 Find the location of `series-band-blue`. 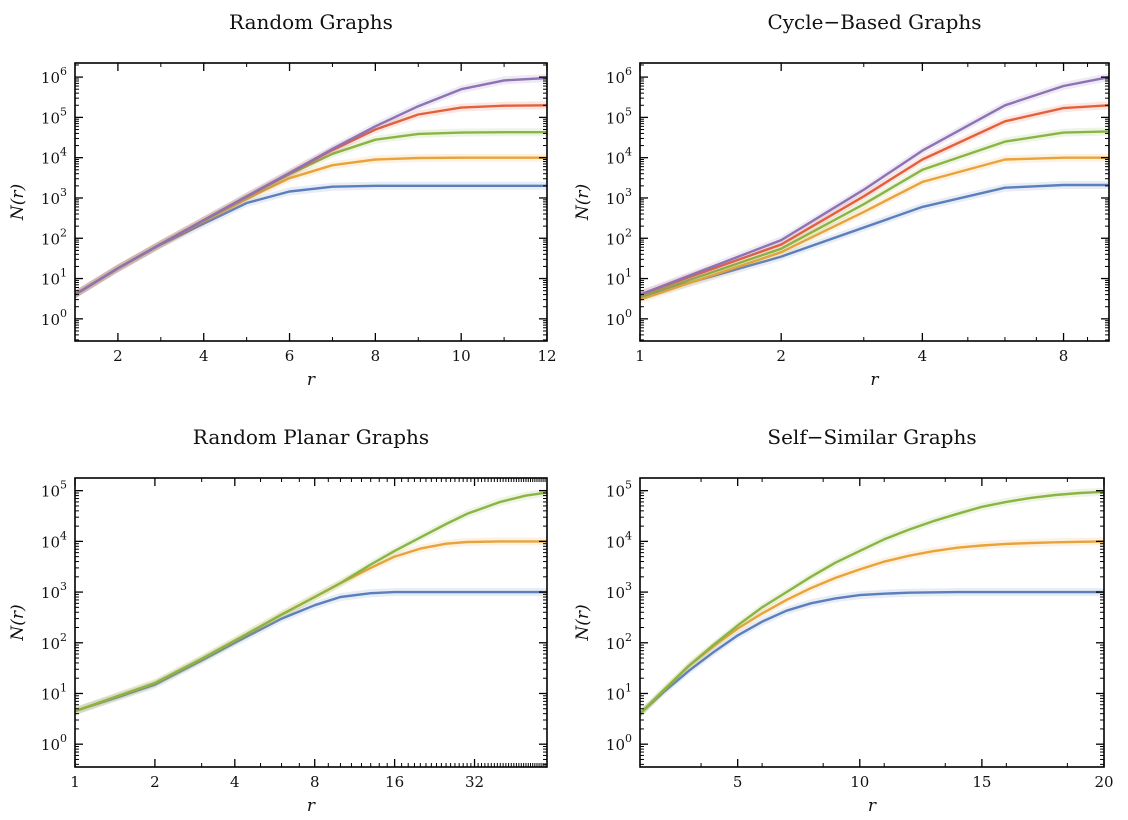

series-band-blue is located at coordinates (311, 240).